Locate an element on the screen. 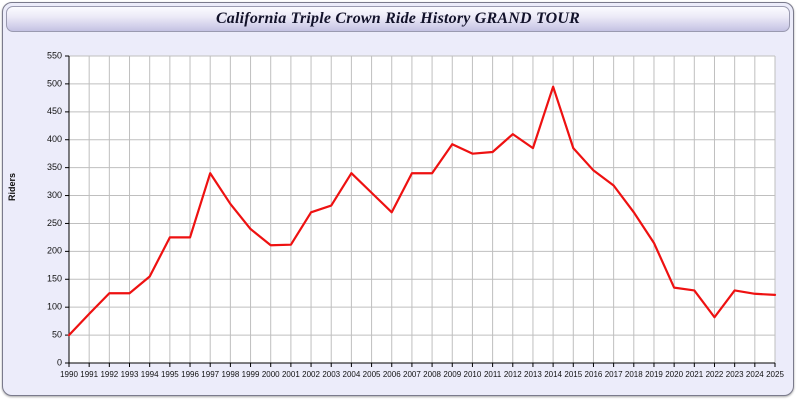  y-tick-label: 400 is located at coordinates (54, 139).